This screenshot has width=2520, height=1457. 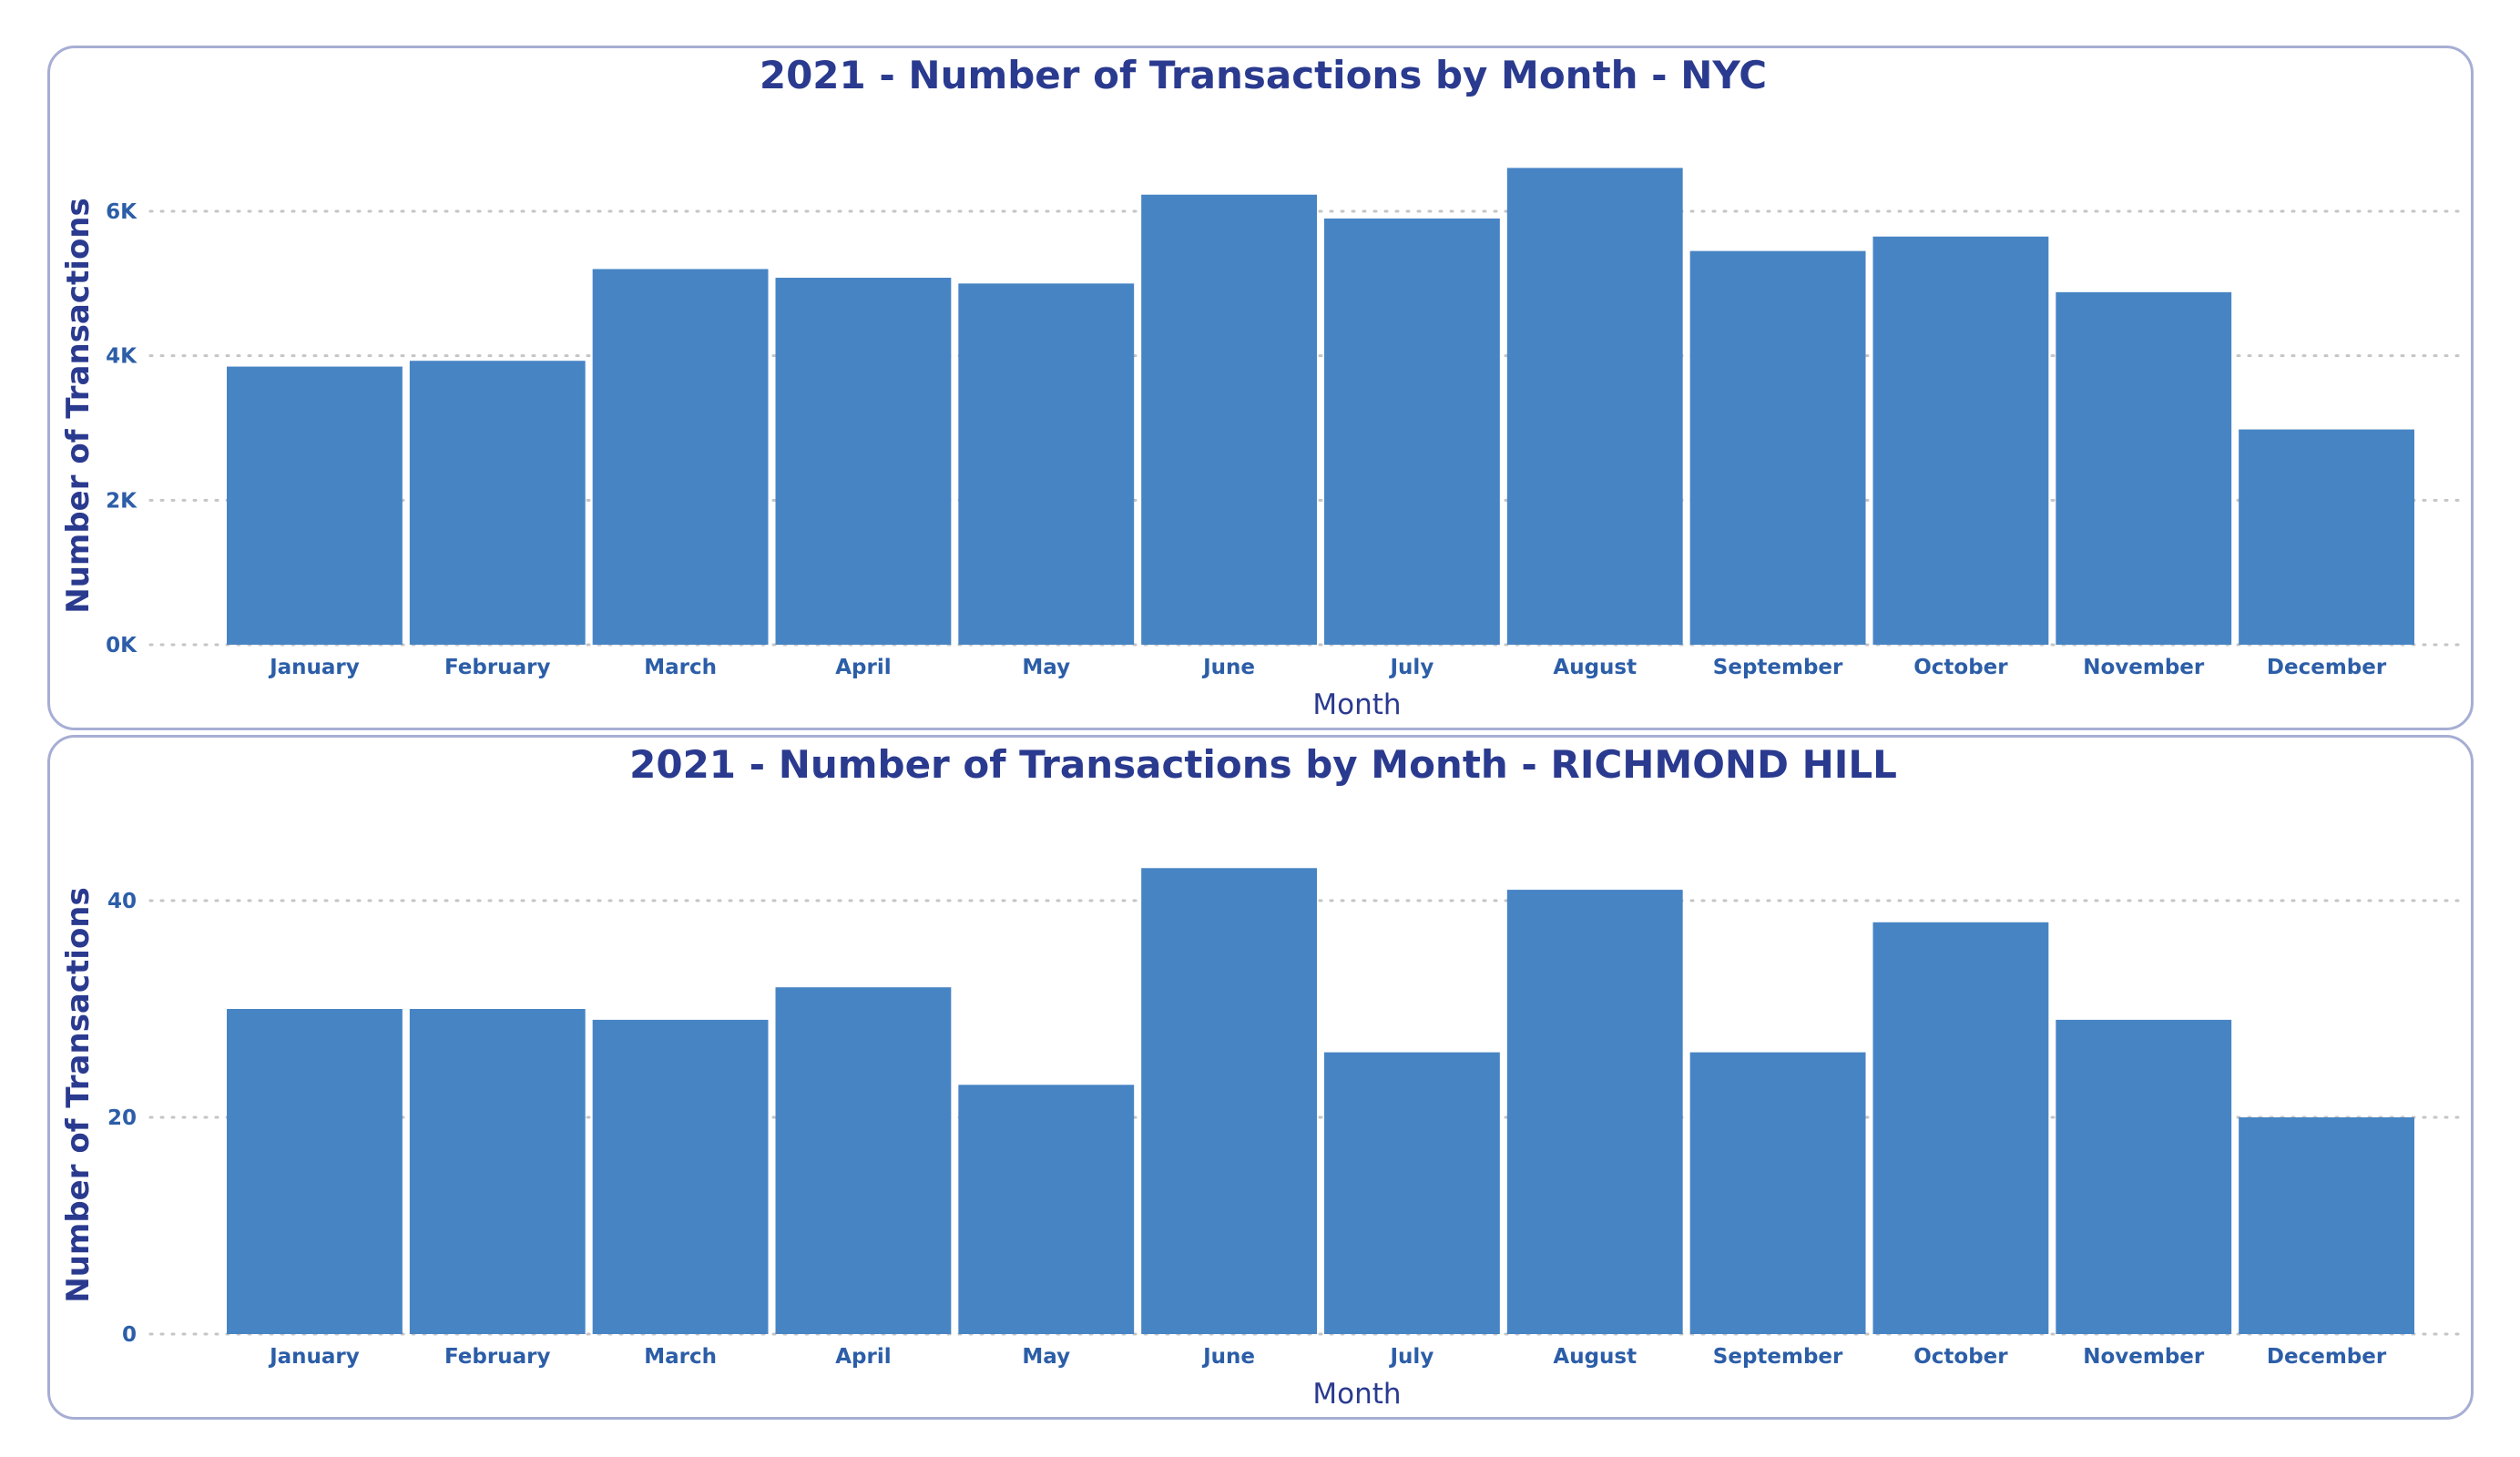 I want to click on y-tick-label: 0K, so click(x=122, y=645).